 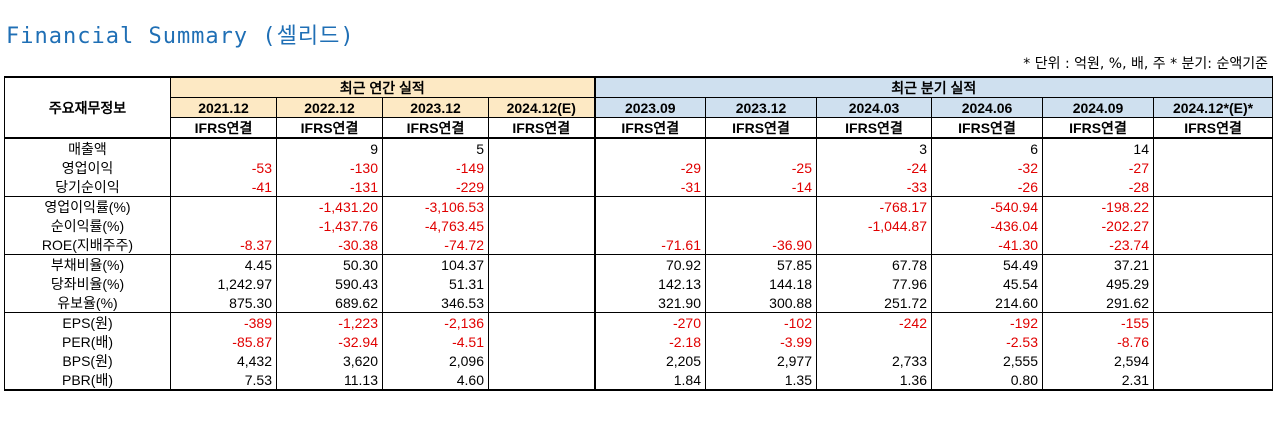 What do you see at coordinates (435, 167) in the screenshot?
I see `value-cell: -149` at bounding box center [435, 167].